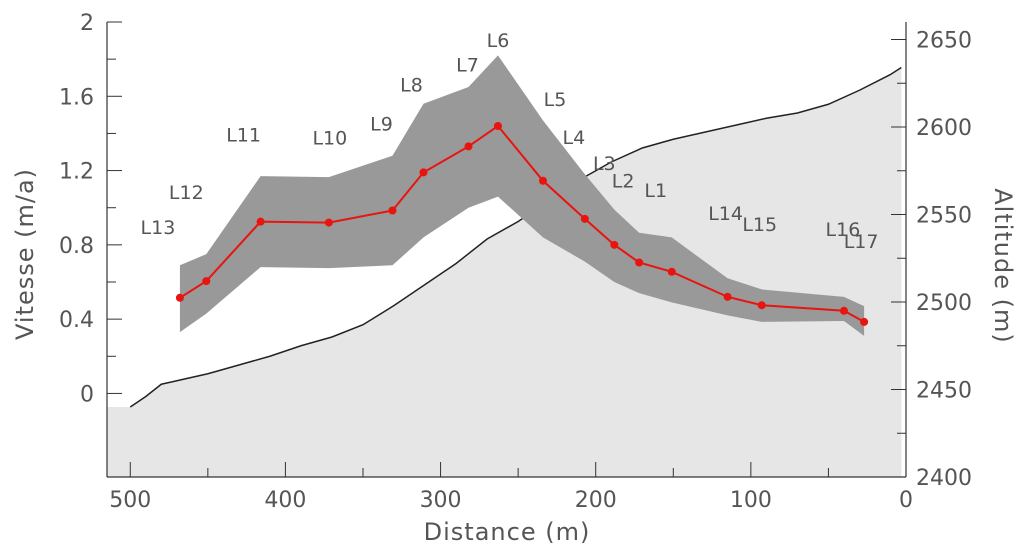 The image size is (1021, 547). I want to click on y-left-tick-label: 0.4, so click(76, 320).